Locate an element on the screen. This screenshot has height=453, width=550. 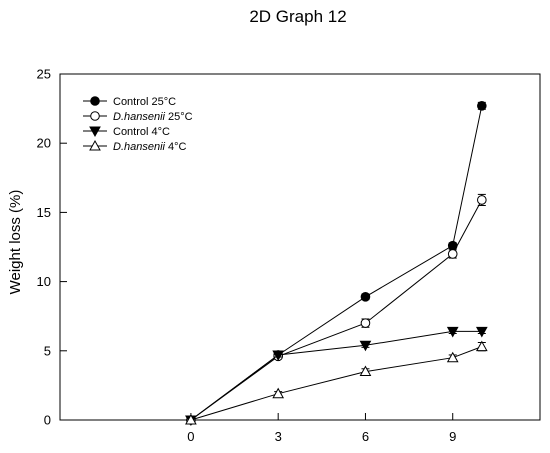
legend-label-text: Control 4°C is located at coordinates (141, 132).